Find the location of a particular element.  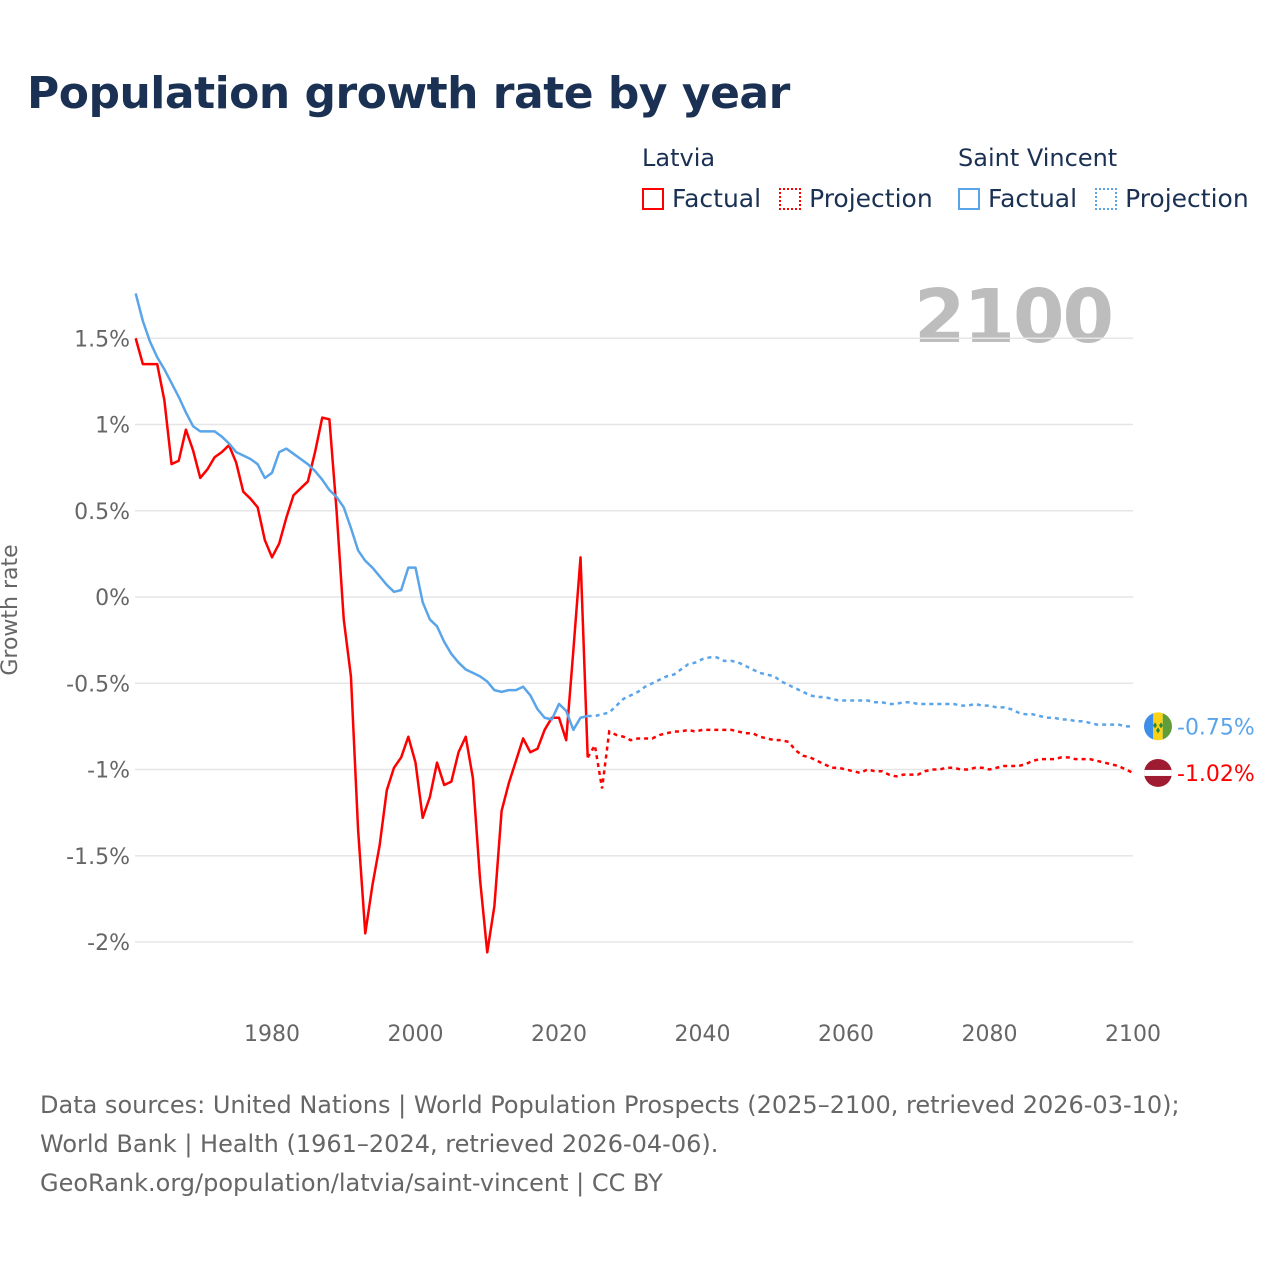

saint-vincent-flag-icon is located at coordinates (1158, 726).